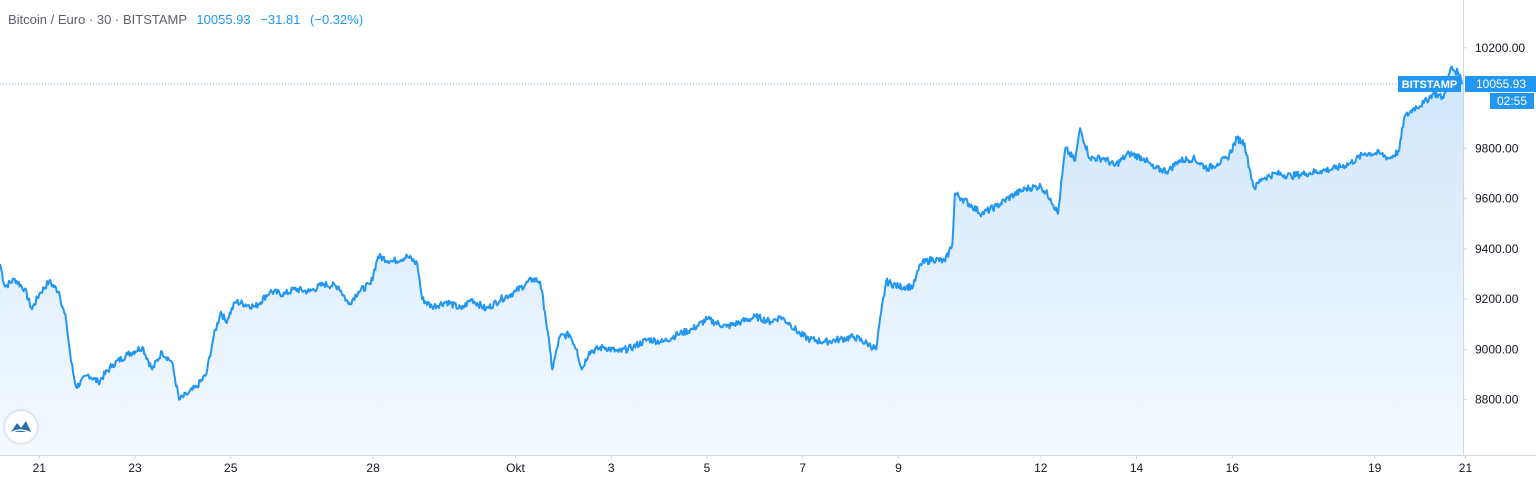  Describe the element at coordinates (1137, 468) in the screenshot. I see `x-tick-label: 14` at that location.